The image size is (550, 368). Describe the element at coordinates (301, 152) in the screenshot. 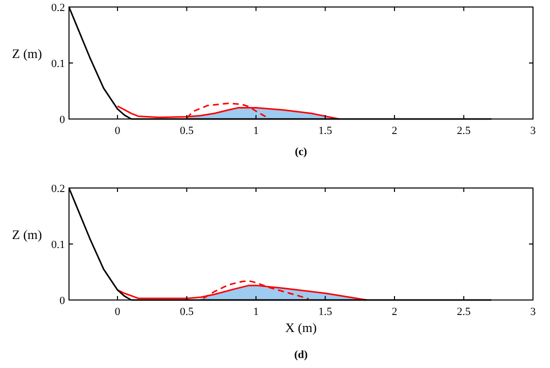

I see `text: (c)` at that location.